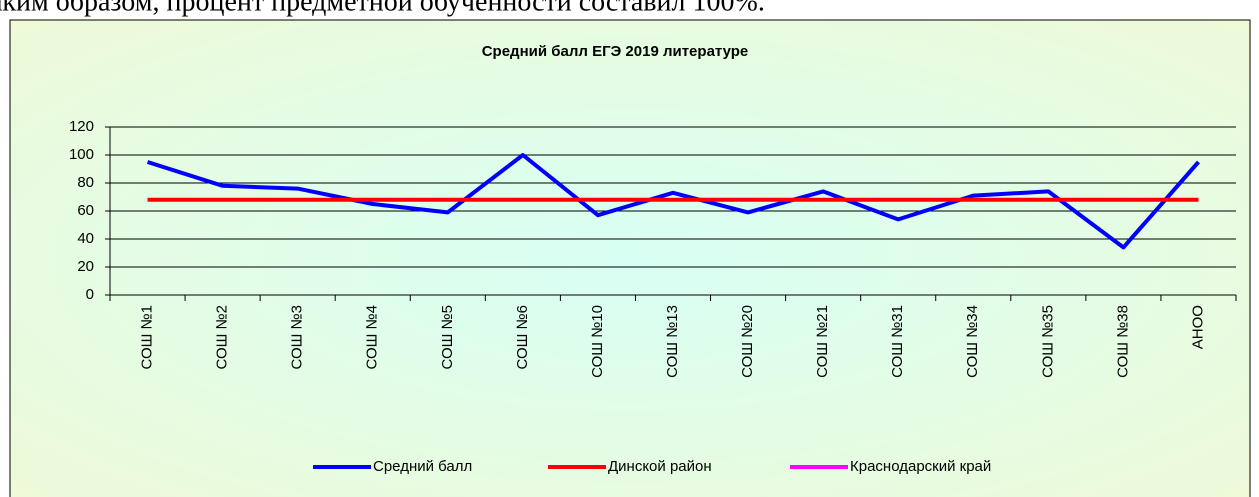 Image resolution: width=1259 pixels, height=497 pixels. I want to click on x-tick-label: АНОО, so click(1197, 327).